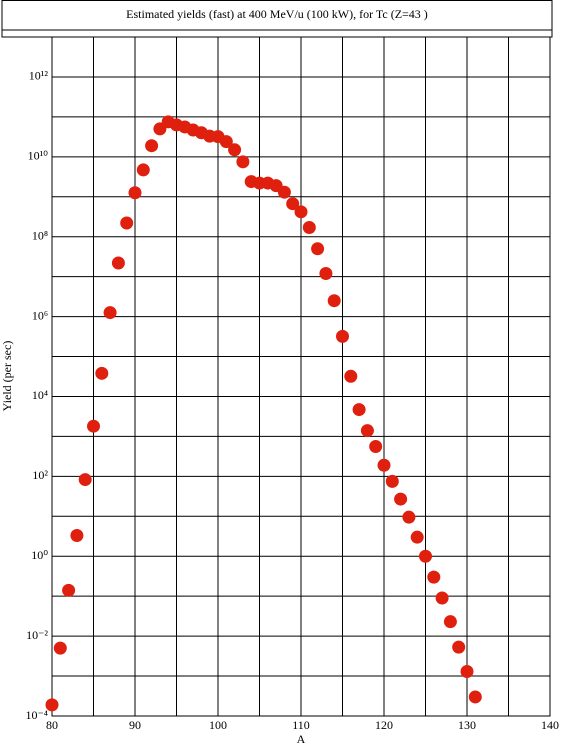 The width and height of the screenshot is (564, 748). I want to click on x-tick-label: 100, so click(218, 725).